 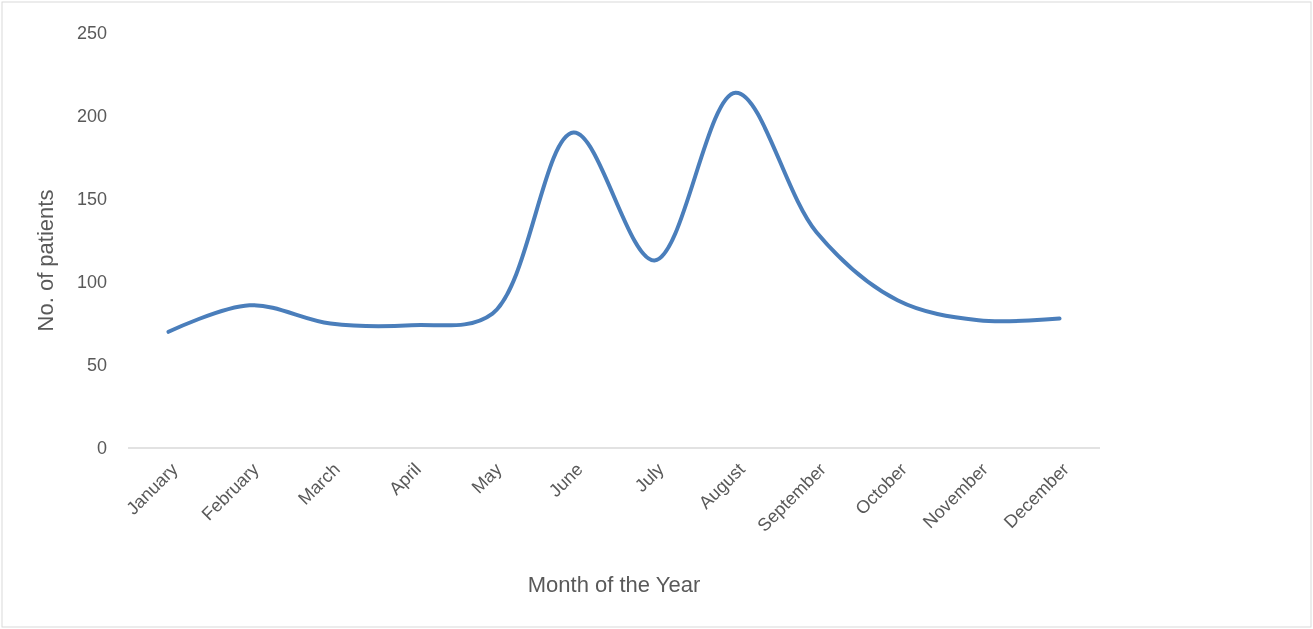 I want to click on x-tick-label: May, so click(x=486, y=478).